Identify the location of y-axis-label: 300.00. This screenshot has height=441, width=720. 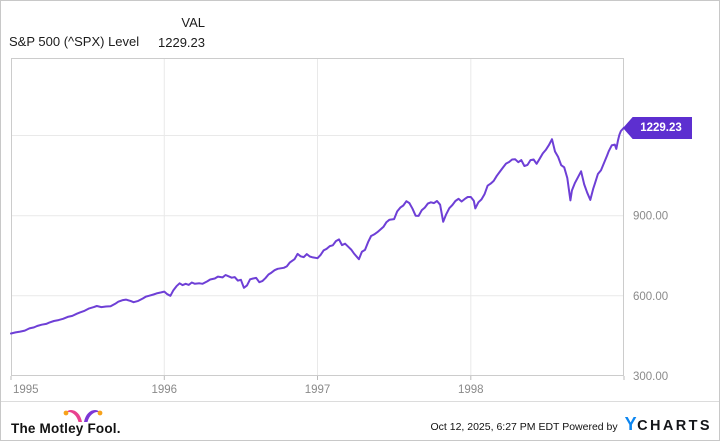
(650, 377).